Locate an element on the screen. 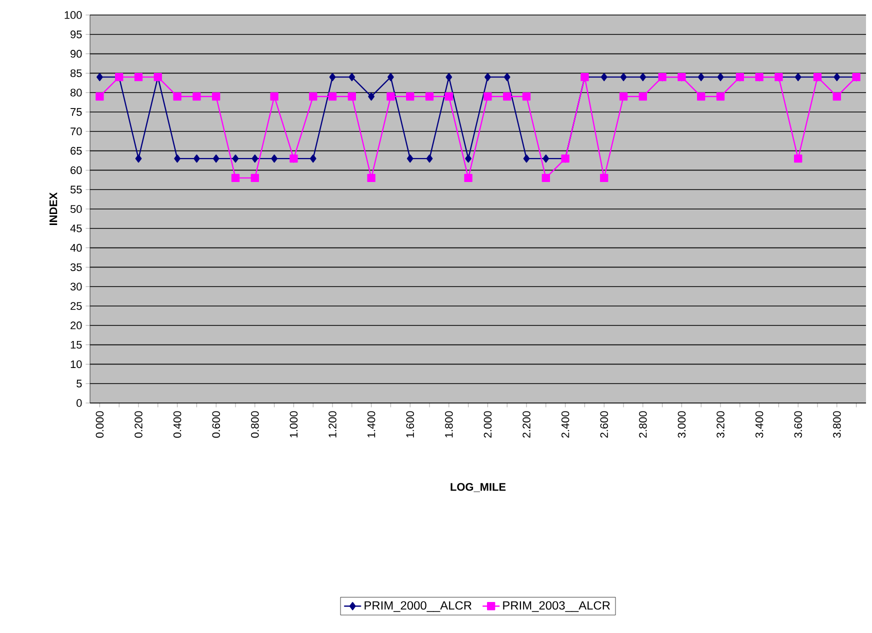 The image size is (872, 633). y-tick-label: 0 is located at coordinates (79, 403).